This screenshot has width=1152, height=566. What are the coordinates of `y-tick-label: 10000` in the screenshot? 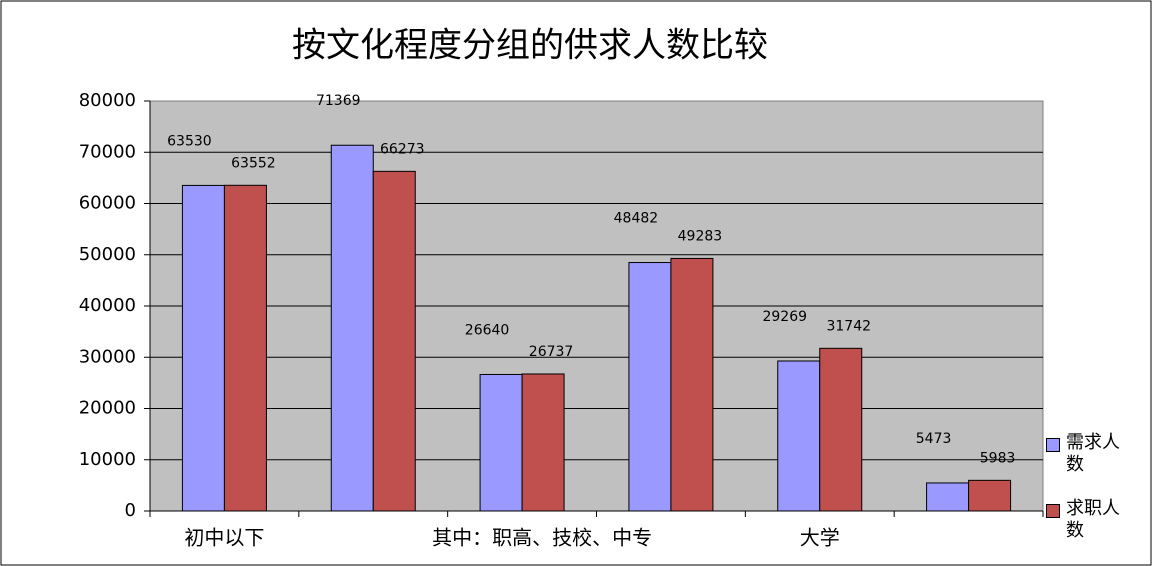 It's located at (107, 459).